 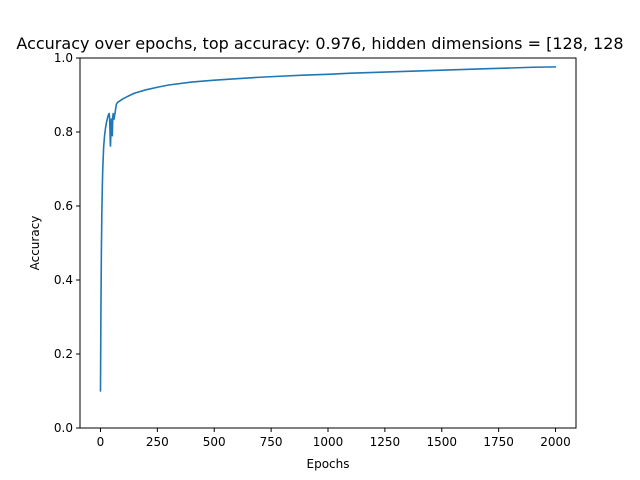 I want to click on y-tick-label: 0.6, so click(x=63, y=206).